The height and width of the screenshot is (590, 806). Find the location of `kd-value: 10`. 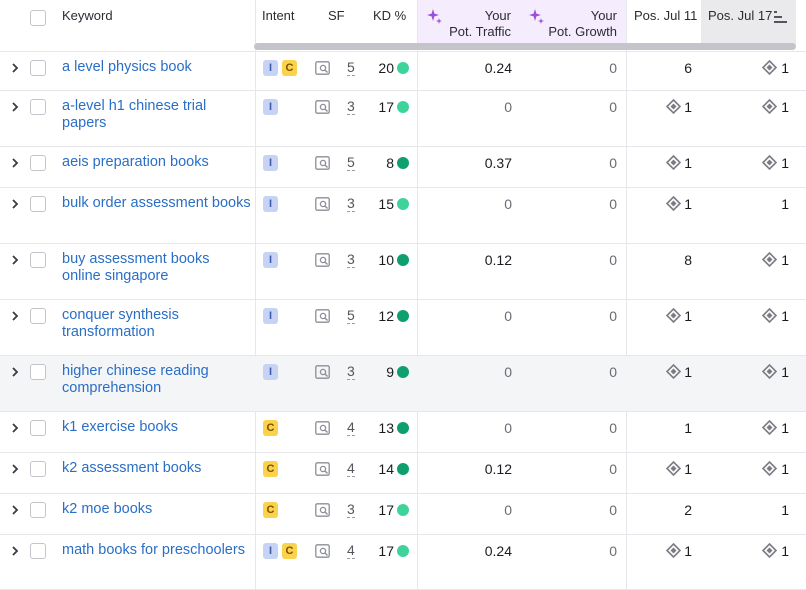

kd-value: 10 is located at coordinates (386, 260).